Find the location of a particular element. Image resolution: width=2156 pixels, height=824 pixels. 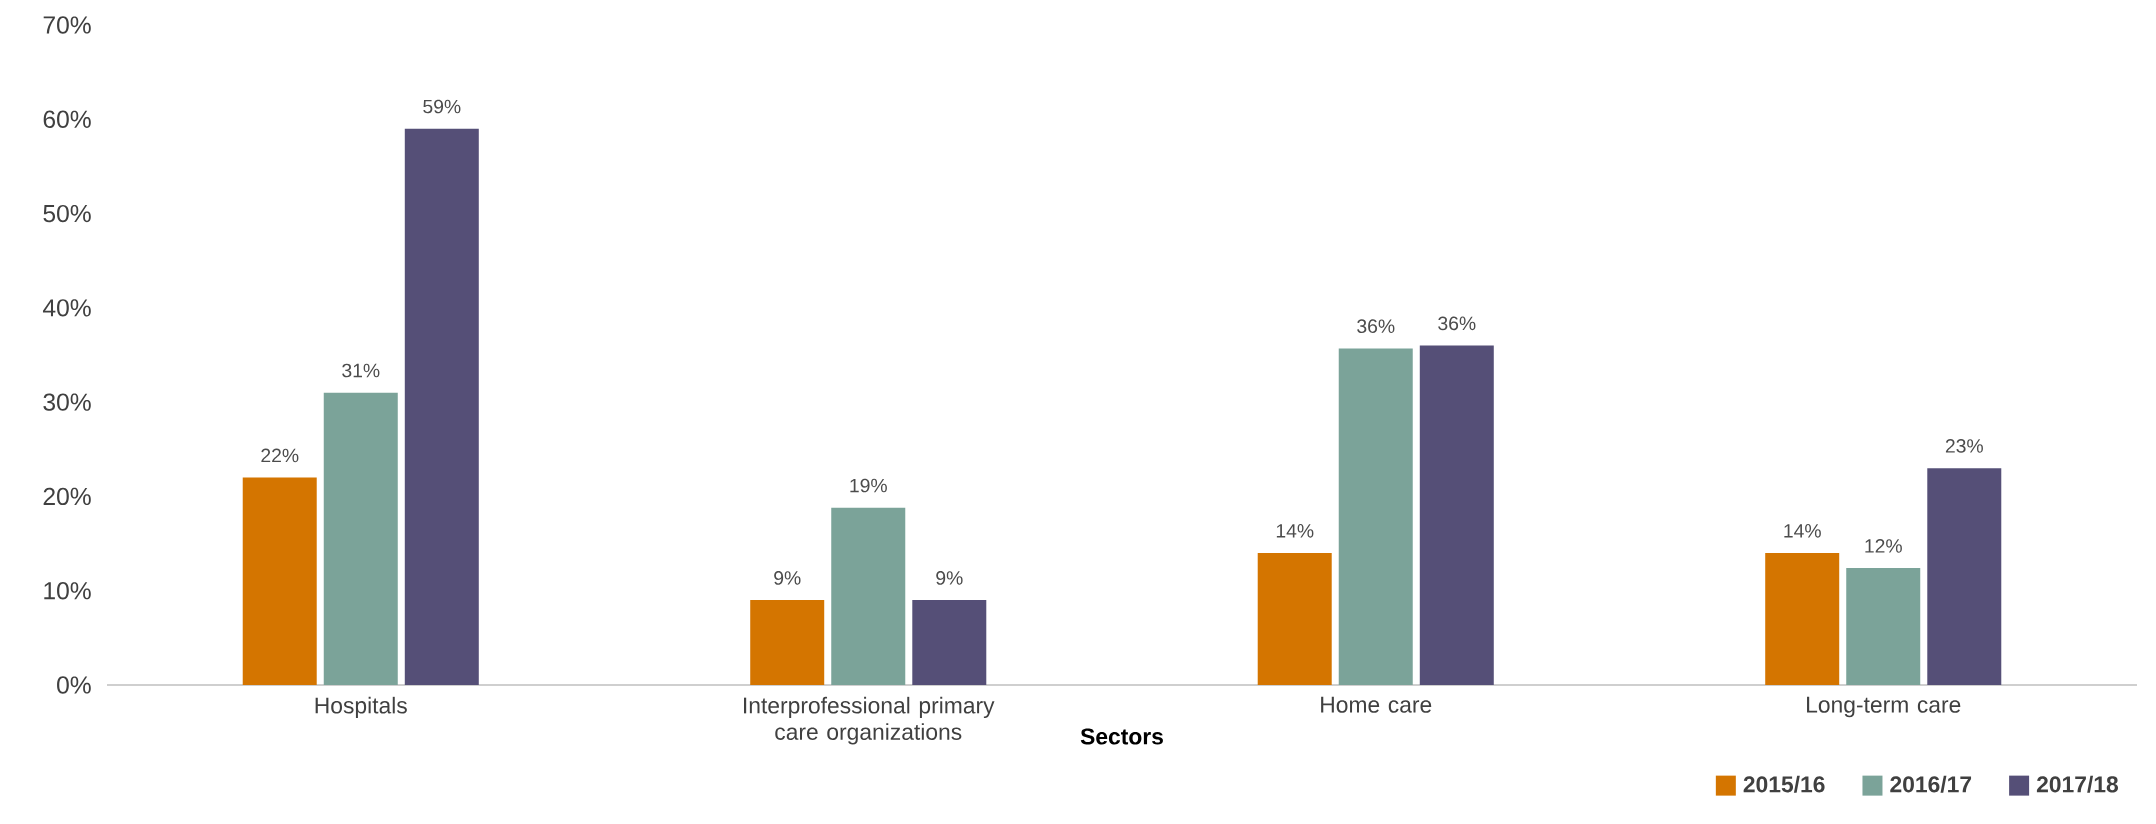

data-label: 23% is located at coordinates (1964, 446).